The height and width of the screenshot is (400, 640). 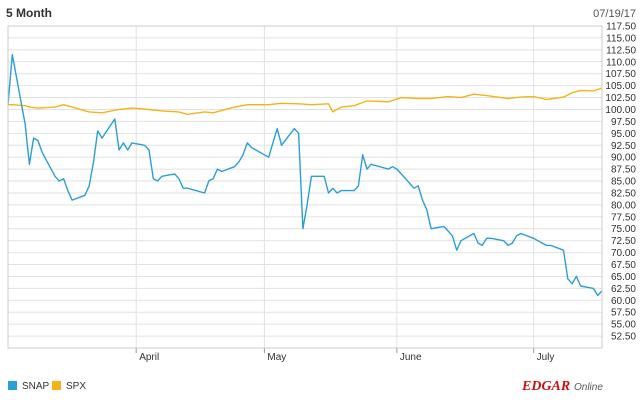 What do you see at coordinates (149, 357) in the screenshot?
I see `x-tick-label: April` at bounding box center [149, 357].